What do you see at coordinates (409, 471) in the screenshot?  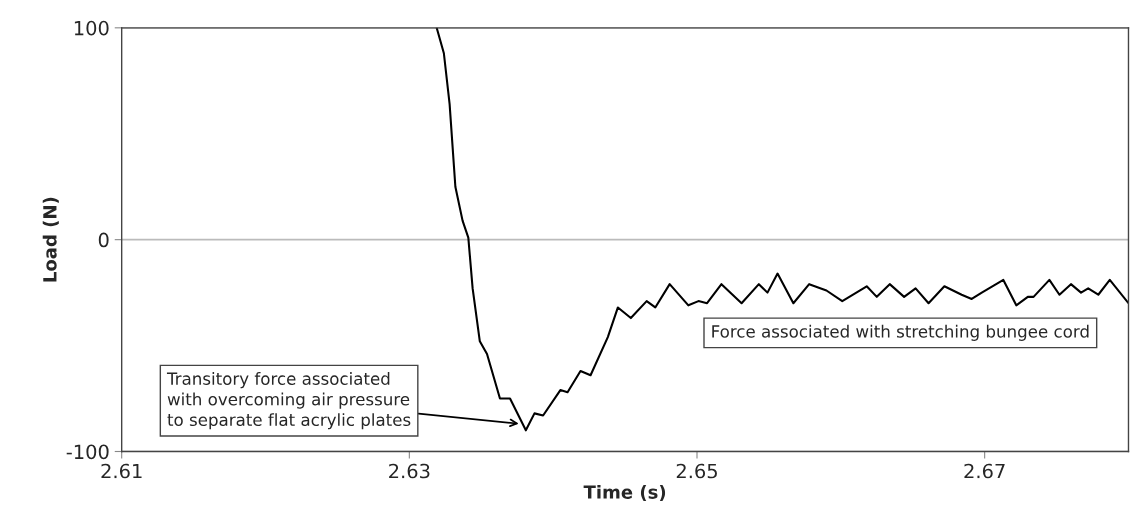 I see `x-tick-label: 2.63` at bounding box center [409, 471].